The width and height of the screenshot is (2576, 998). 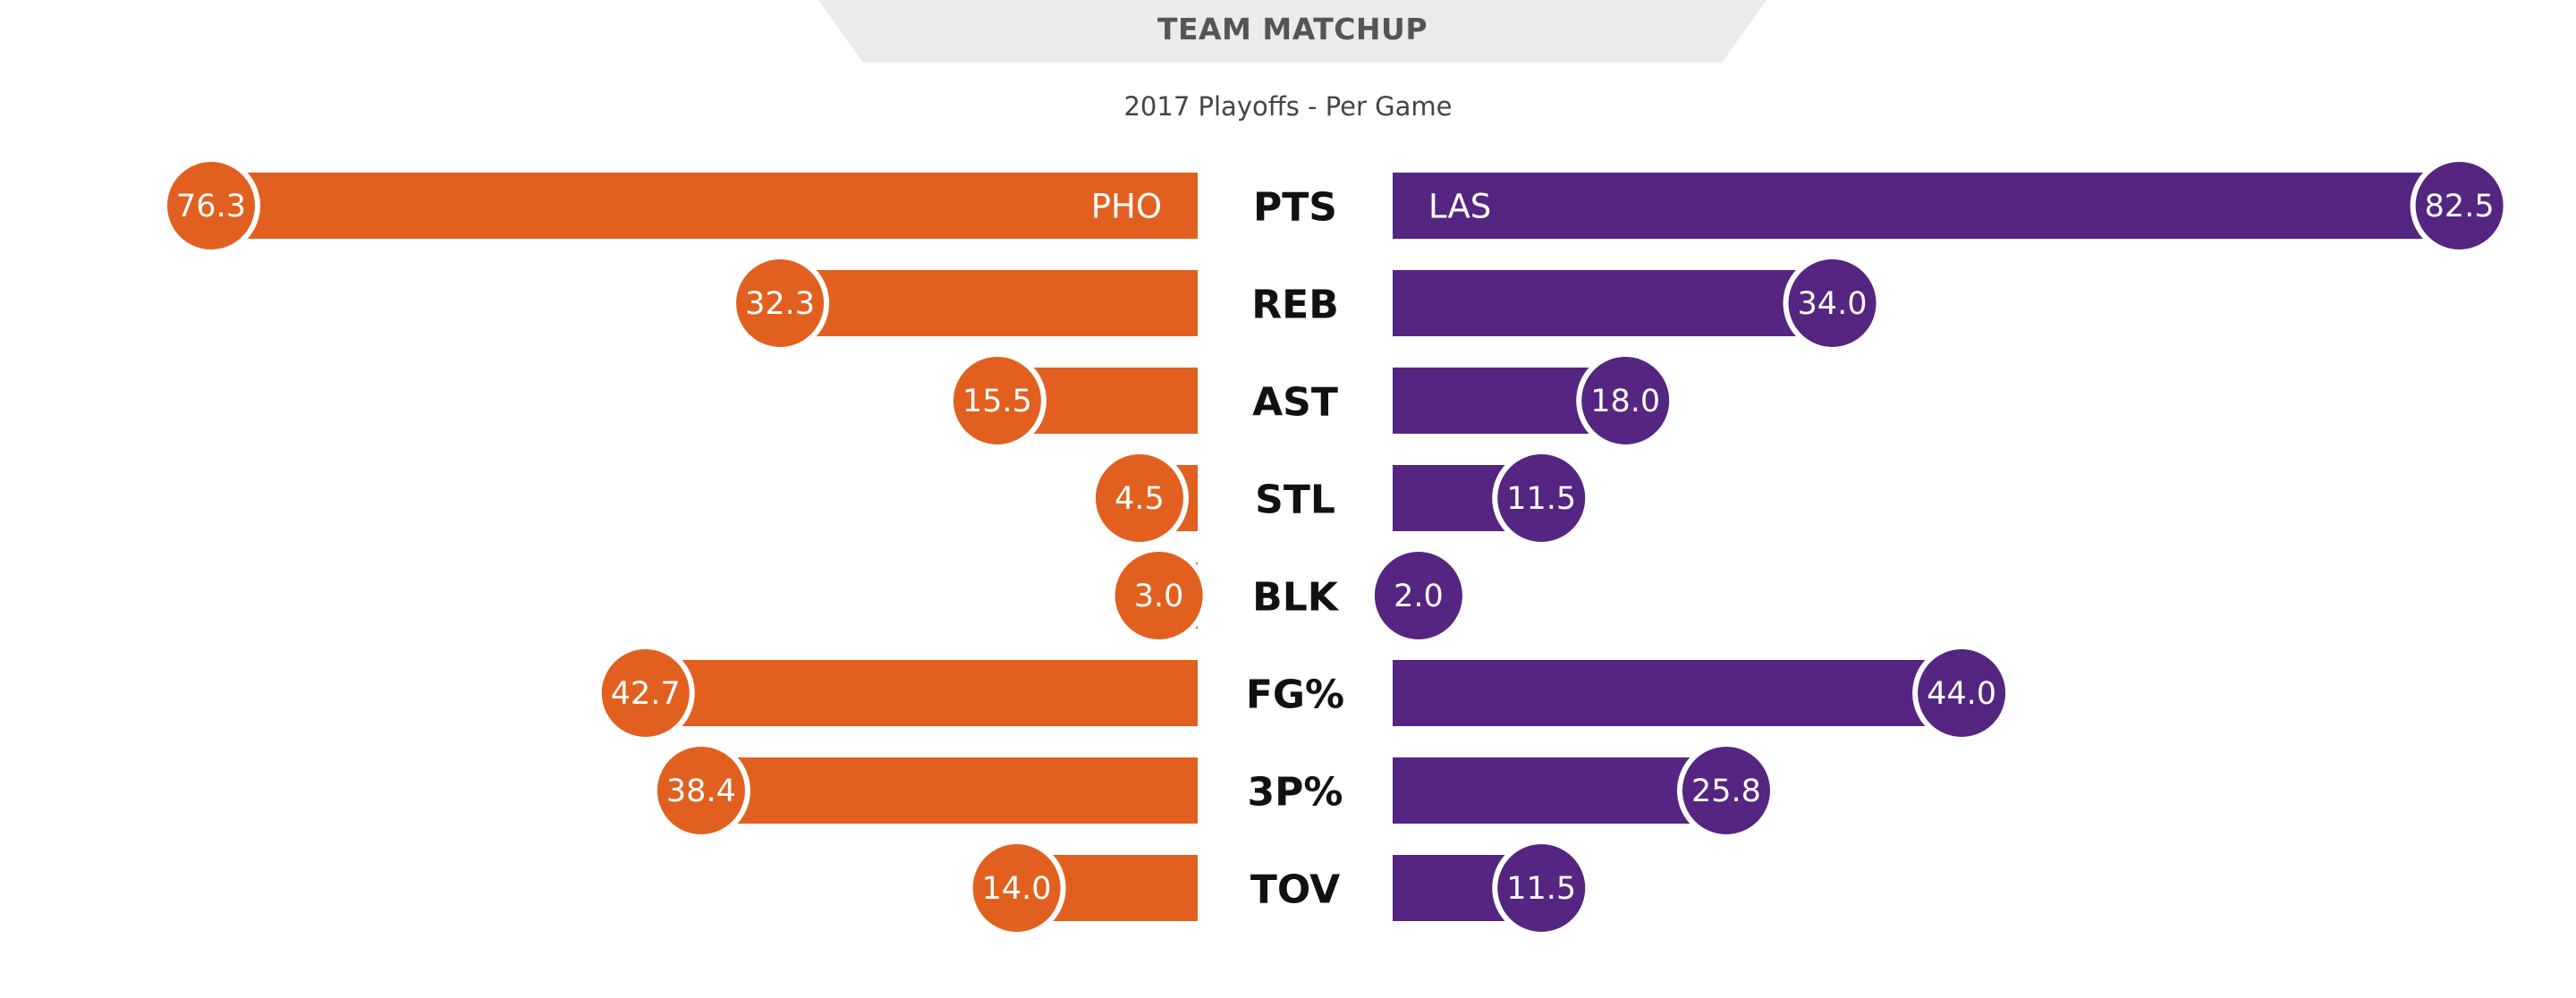 I want to click on bar-las-fg-pct, so click(x=1677, y=693).